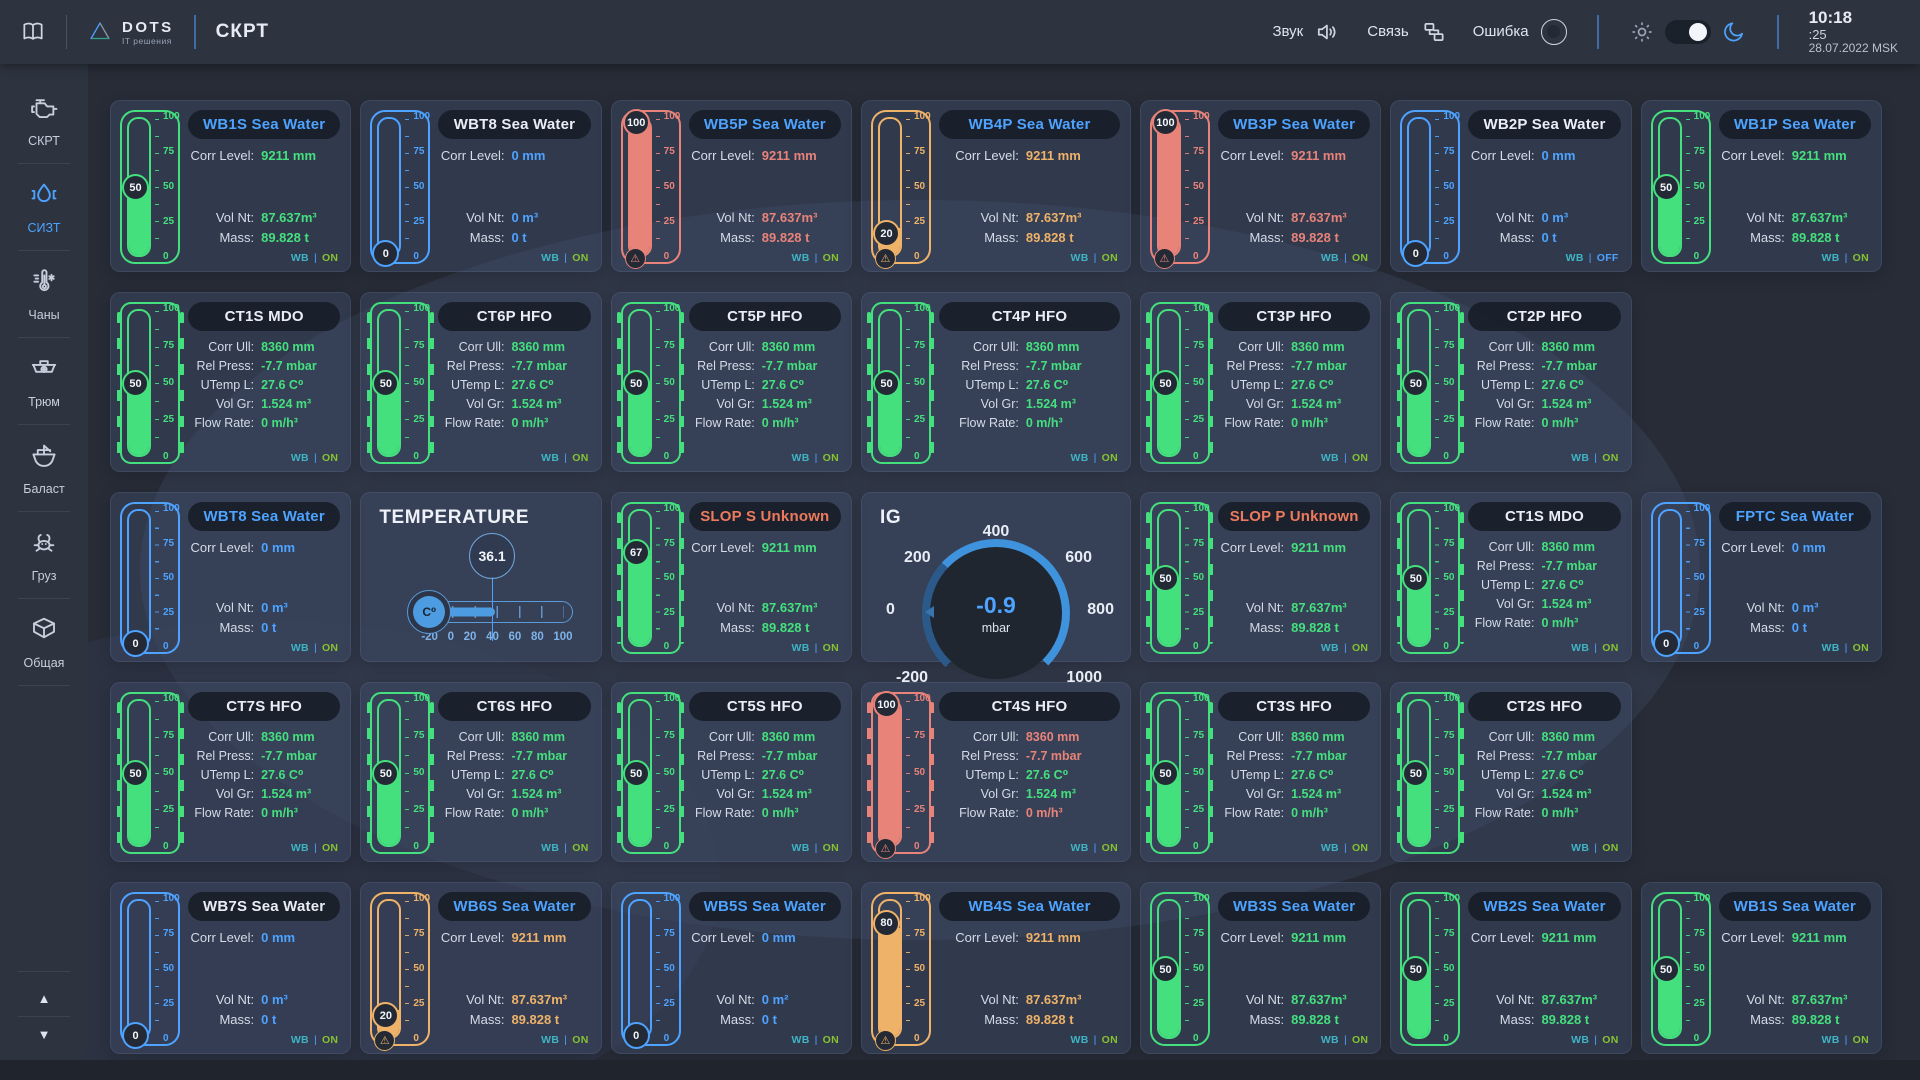  I want to click on data-row: Vol Nt: 0 m³, so click(1544, 218).